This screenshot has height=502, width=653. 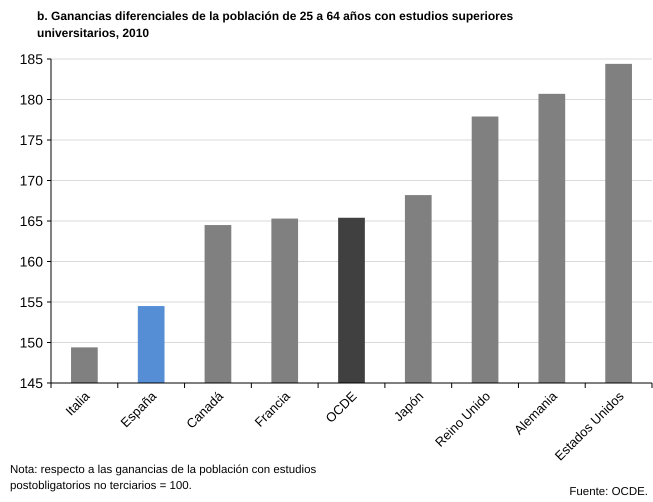 I want to click on y-tick-label: 175, so click(x=32, y=140).